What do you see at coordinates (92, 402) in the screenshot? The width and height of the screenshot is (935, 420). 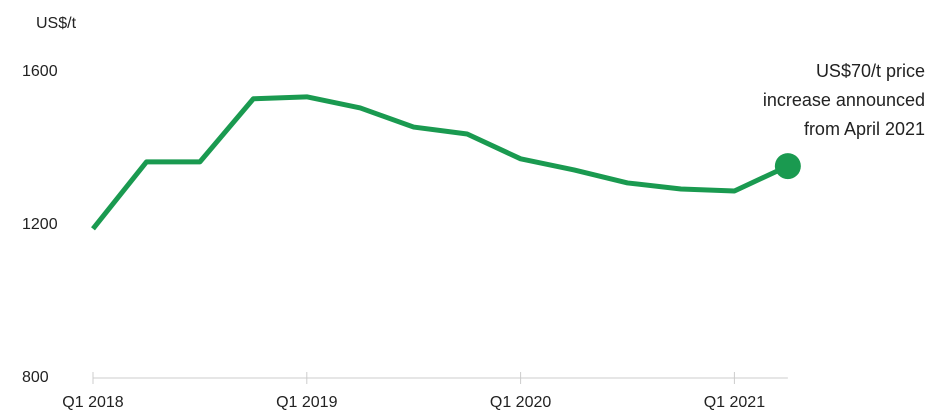 I see `x-tick-label: Q1 2018` at bounding box center [92, 402].